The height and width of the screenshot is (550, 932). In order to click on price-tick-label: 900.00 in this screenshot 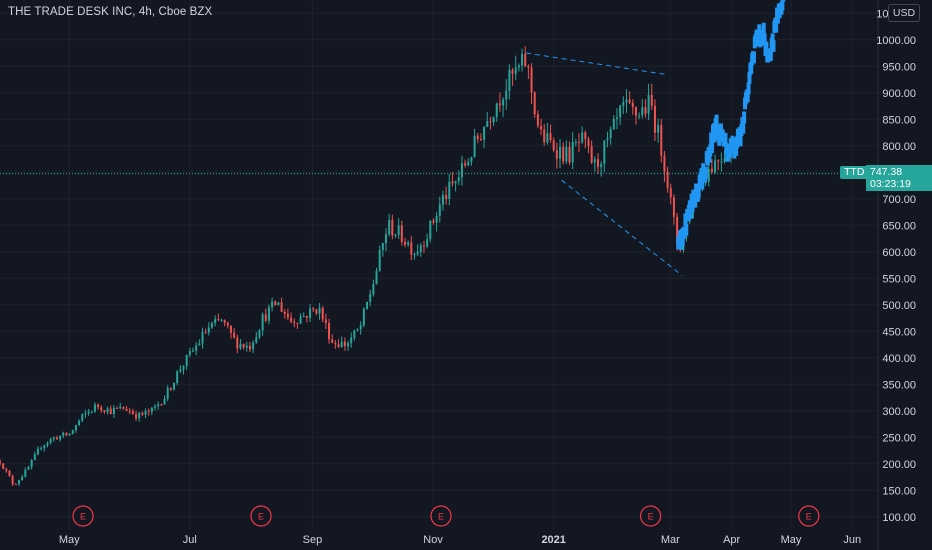, I will do `click(899, 94)`.